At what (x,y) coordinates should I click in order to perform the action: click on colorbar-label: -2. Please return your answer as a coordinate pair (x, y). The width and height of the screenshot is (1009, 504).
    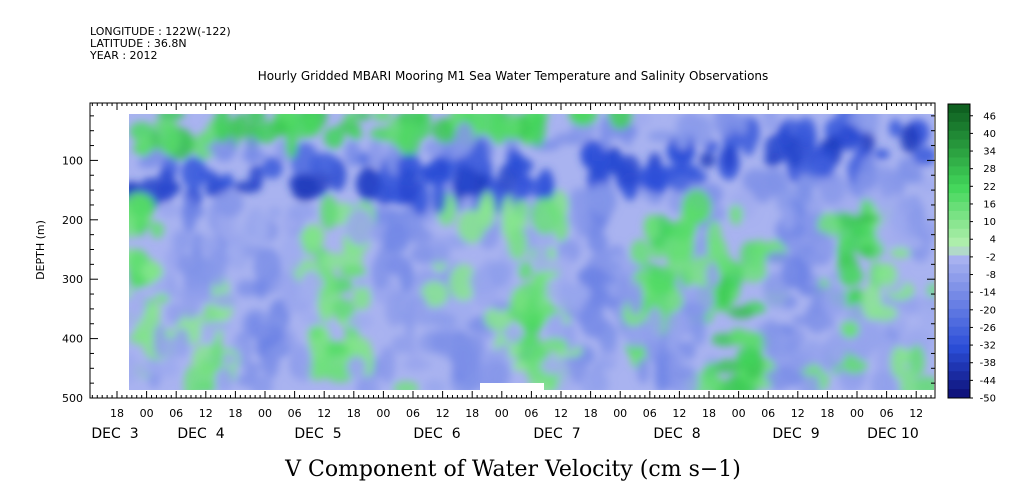
    Looking at the image, I should click on (991, 257).